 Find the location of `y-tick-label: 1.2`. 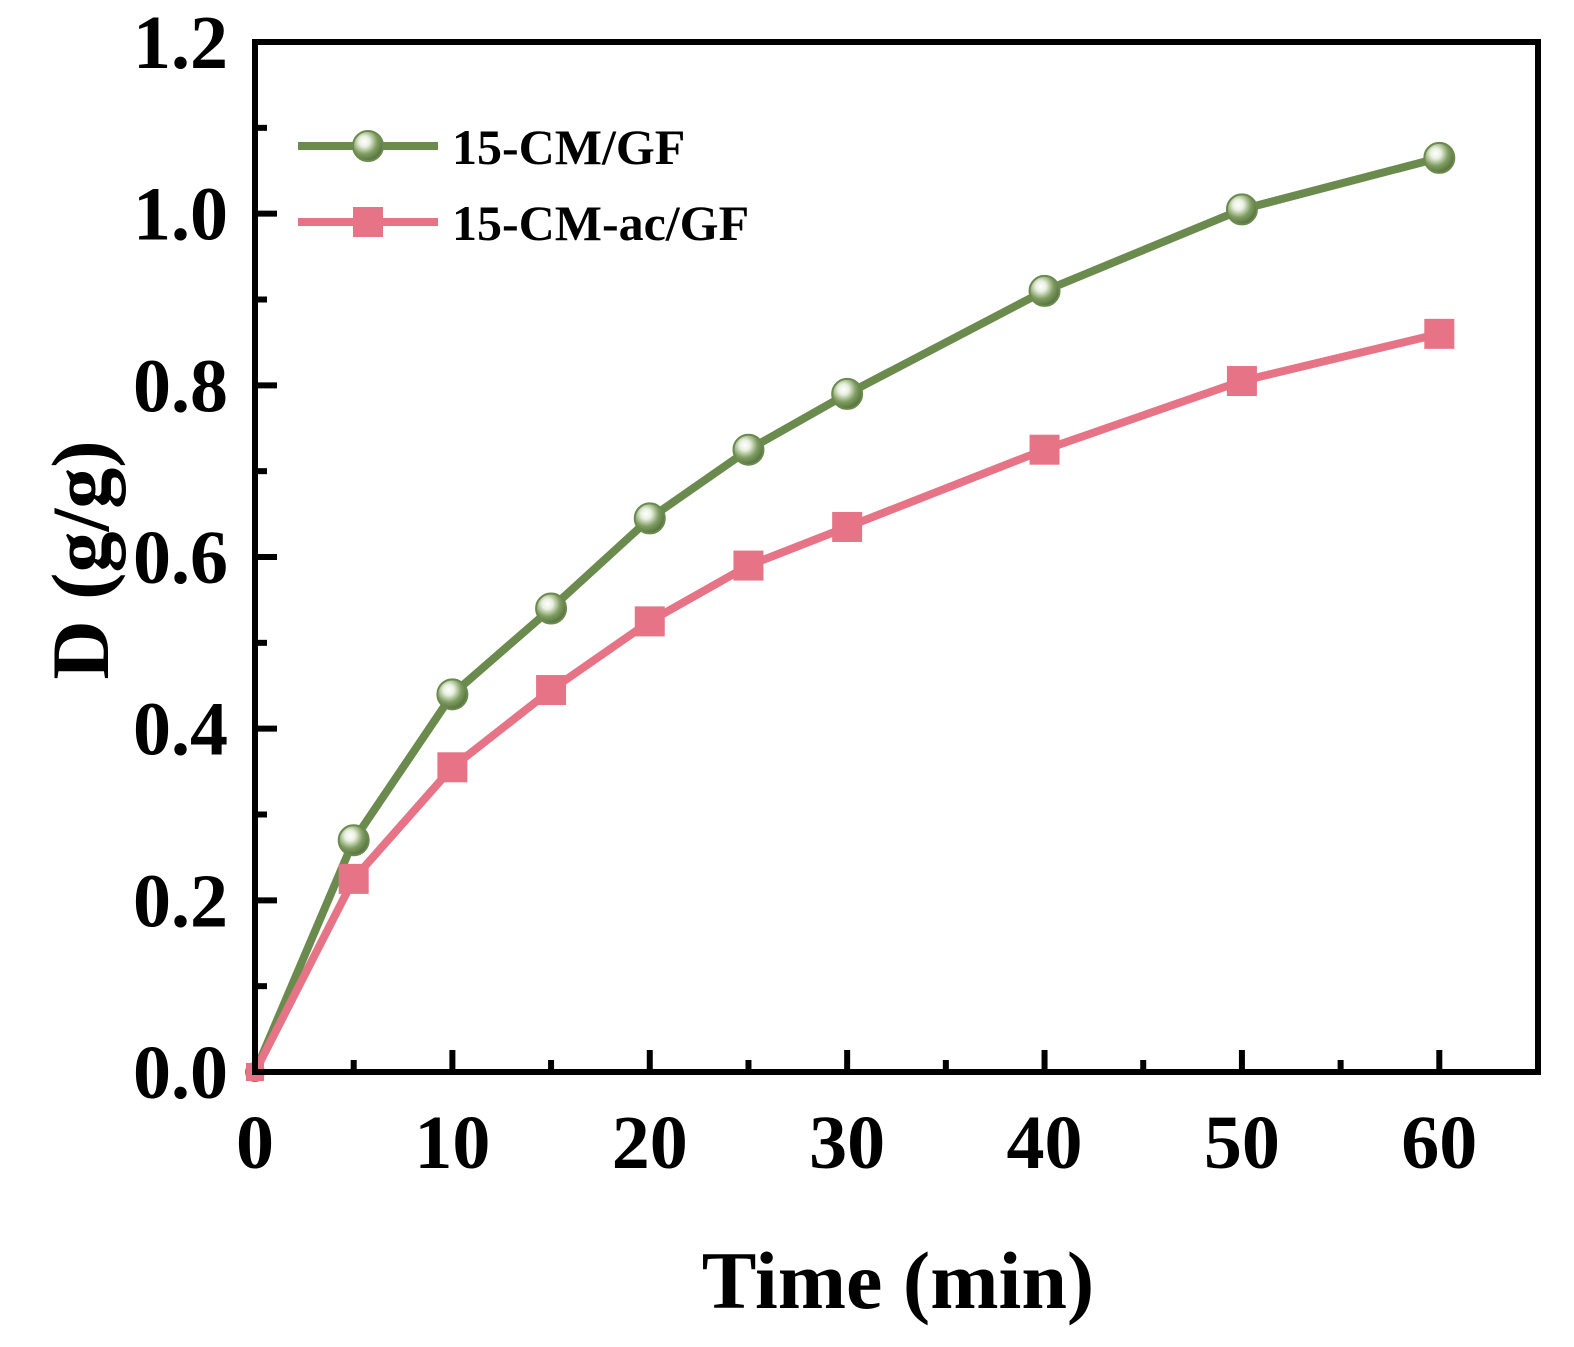

y-tick-label: 1.2 is located at coordinates (180, 43).